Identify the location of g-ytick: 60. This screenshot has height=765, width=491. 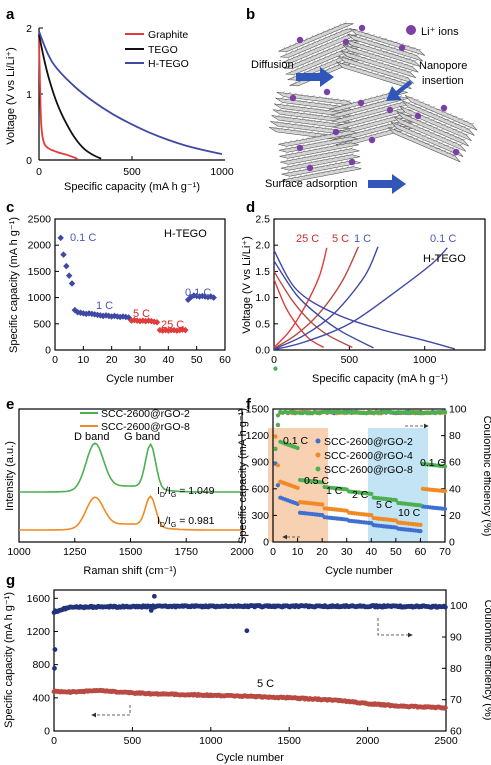
(456, 732).